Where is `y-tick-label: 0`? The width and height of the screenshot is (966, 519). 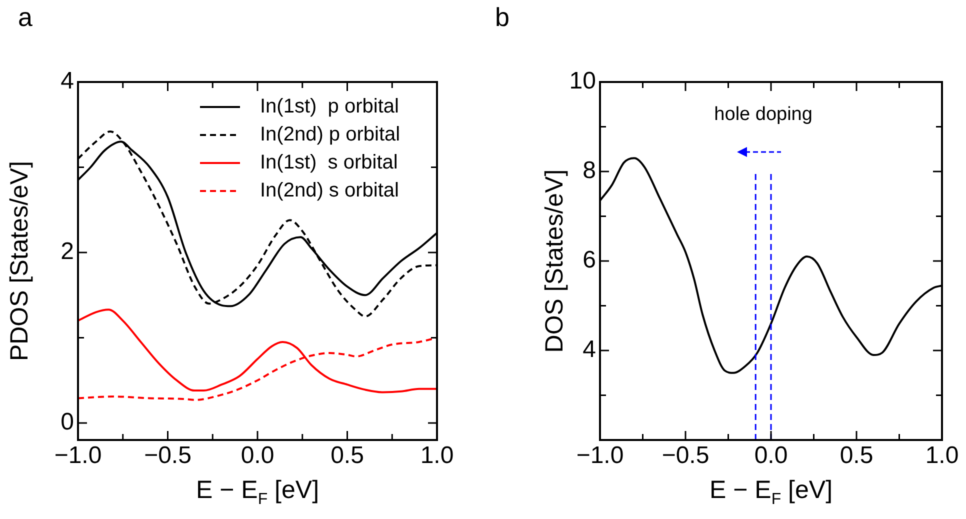 y-tick-label: 0 is located at coordinates (67, 422).